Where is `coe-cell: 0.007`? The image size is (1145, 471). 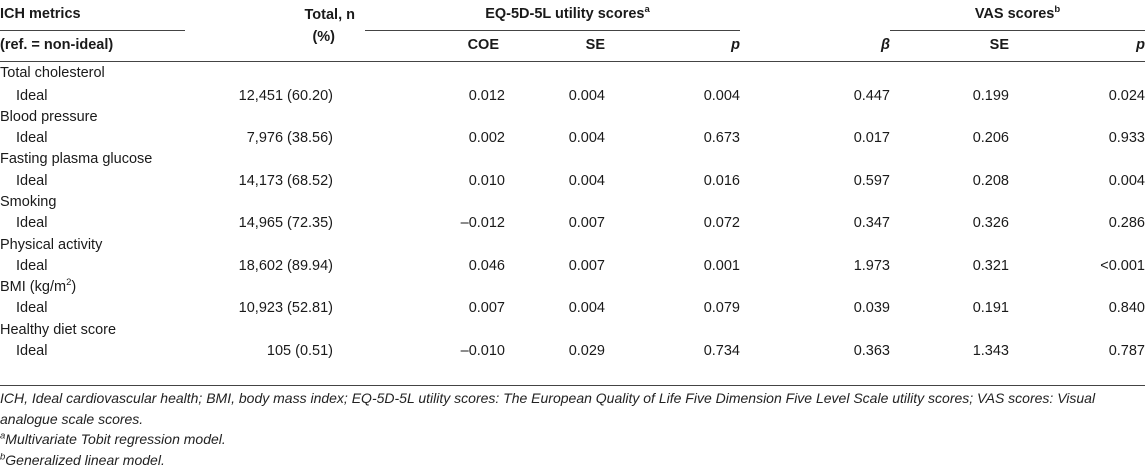
coe-cell: 0.007 is located at coordinates (486, 308).